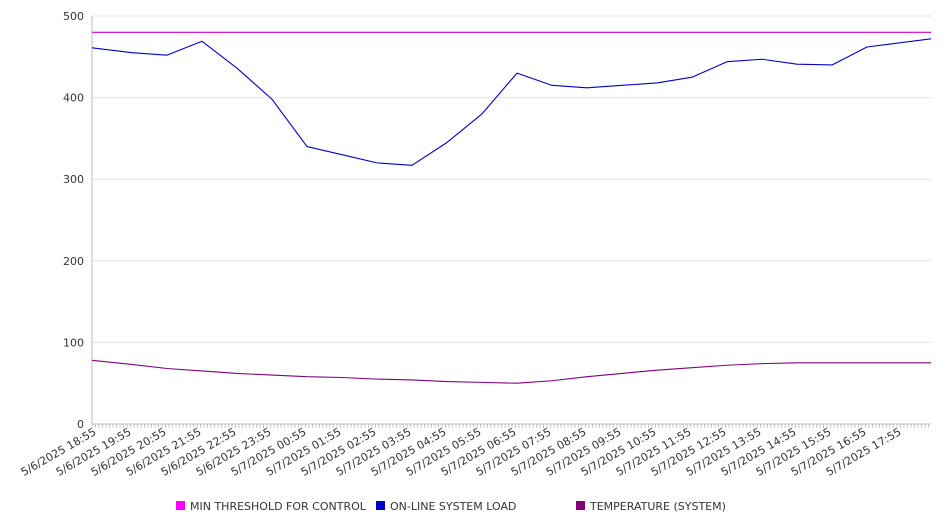 The height and width of the screenshot is (526, 946). What do you see at coordinates (73, 220) in the screenshot?
I see `y-tick-labels: 0 100 200 300 400 500` at bounding box center [73, 220].